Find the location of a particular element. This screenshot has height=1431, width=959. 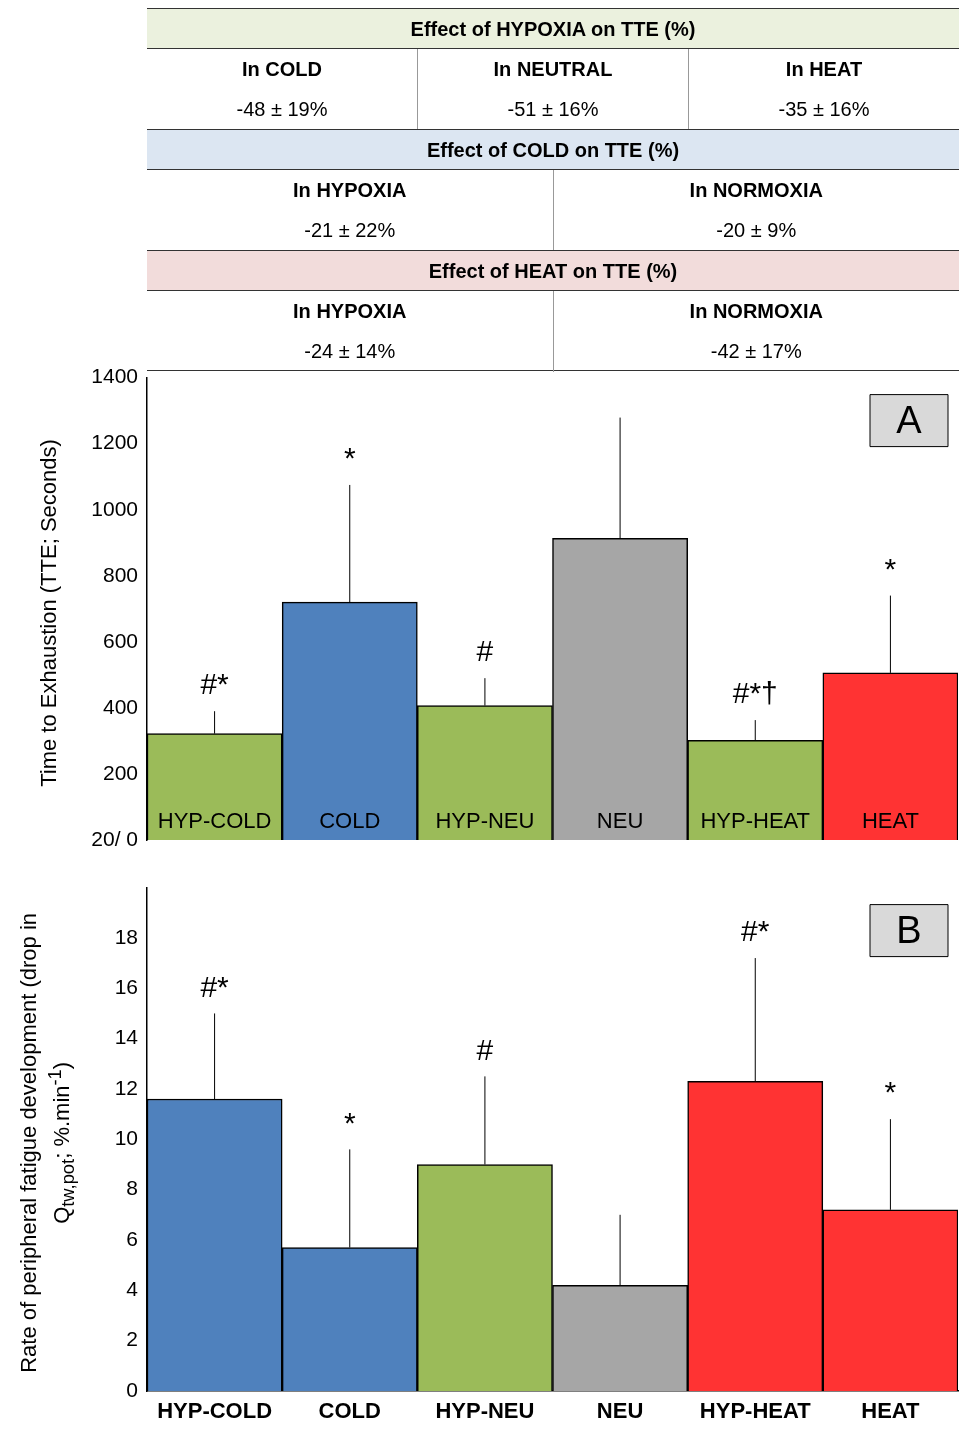

text: -21 ± 22% is located at coordinates (350, 230).